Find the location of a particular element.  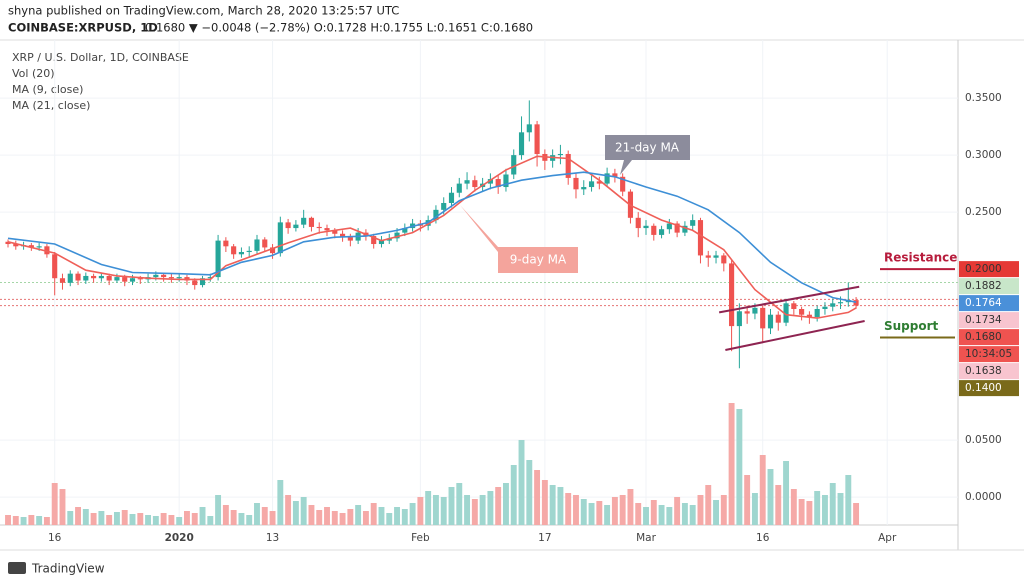

y-tick-label: 0.0500 is located at coordinates (983, 440).